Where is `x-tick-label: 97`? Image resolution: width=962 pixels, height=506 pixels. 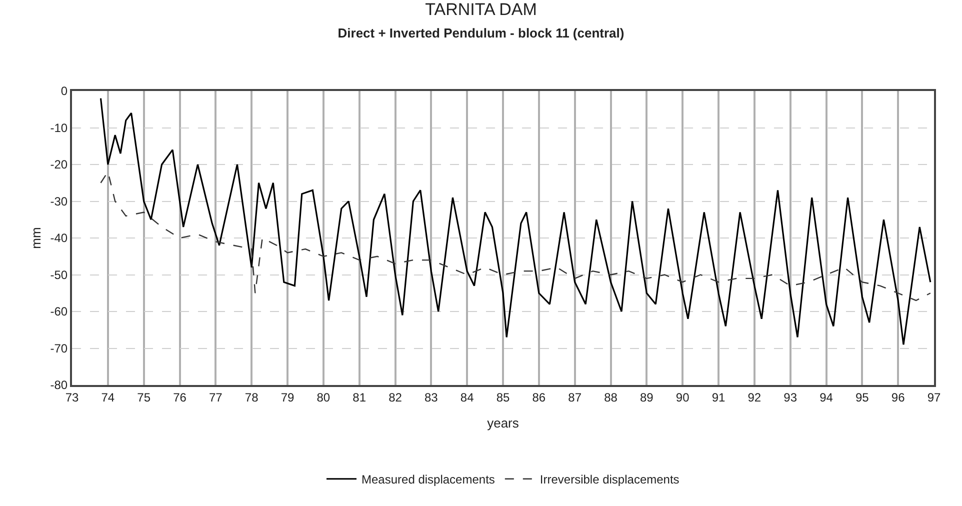
x-tick-label: 97 is located at coordinates (934, 397).